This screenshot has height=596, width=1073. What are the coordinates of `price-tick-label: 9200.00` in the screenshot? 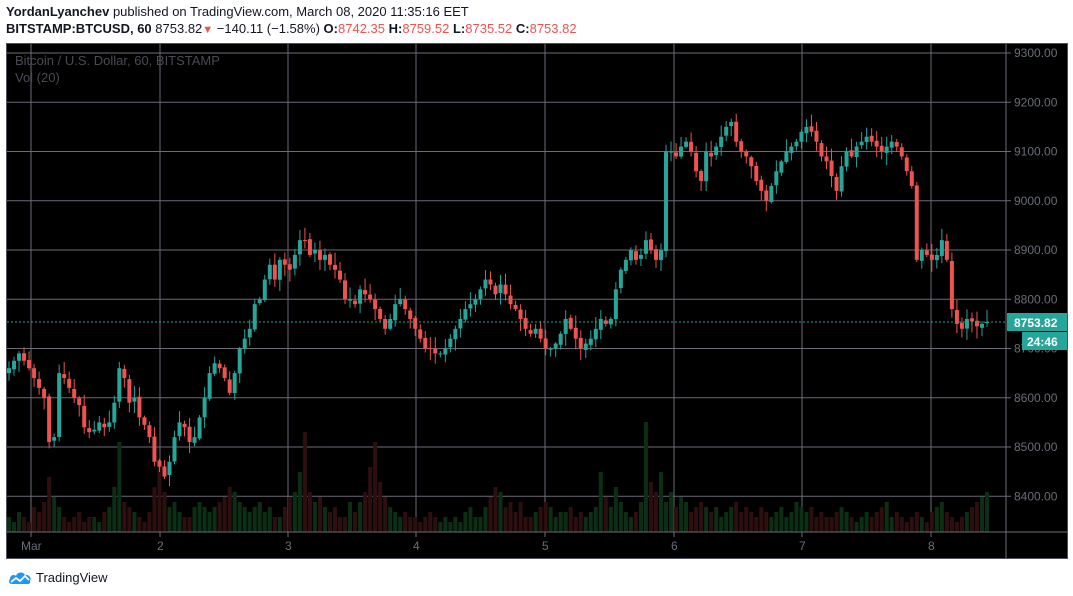 It's located at (1036, 102).